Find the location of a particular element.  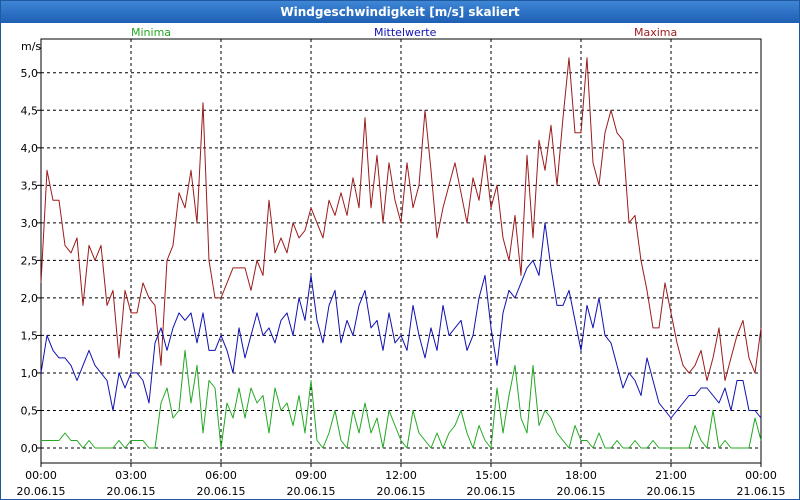

legend-maxima: Maxima is located at coordinates (656, 32).